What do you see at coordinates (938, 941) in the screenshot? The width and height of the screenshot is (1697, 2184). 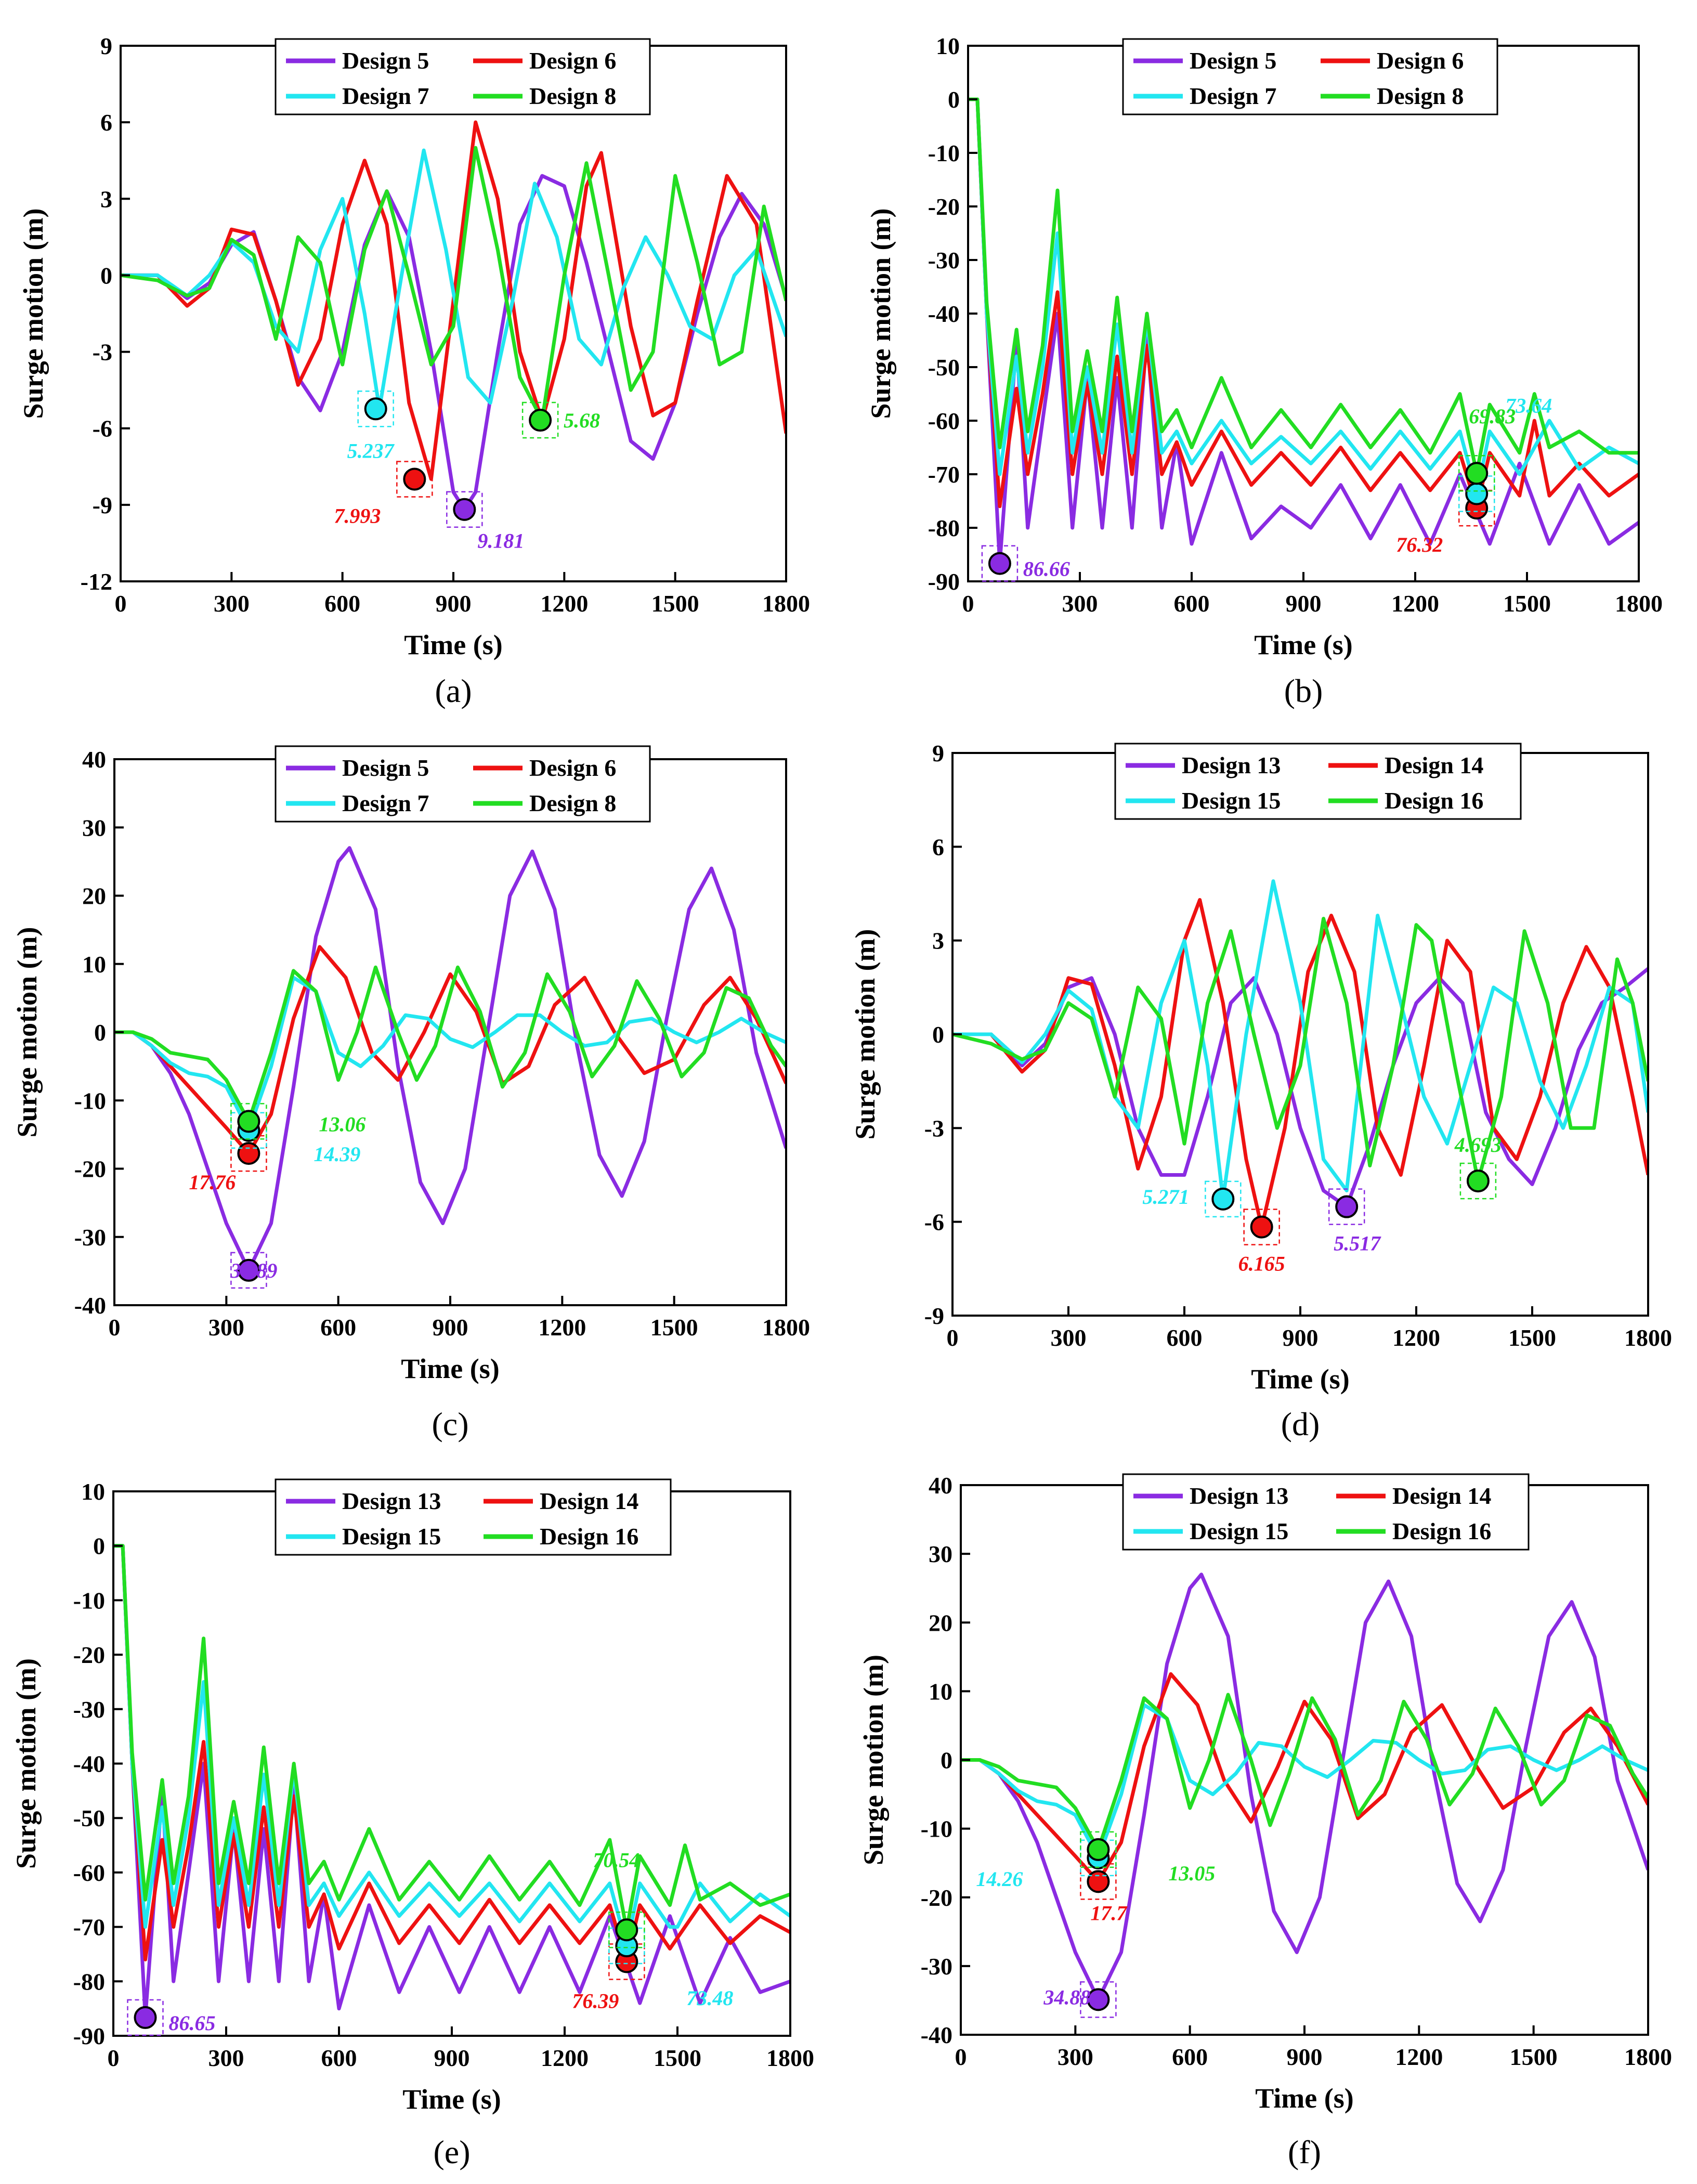 I see `y-tick-label: 3` at bounding box center [938, 941].